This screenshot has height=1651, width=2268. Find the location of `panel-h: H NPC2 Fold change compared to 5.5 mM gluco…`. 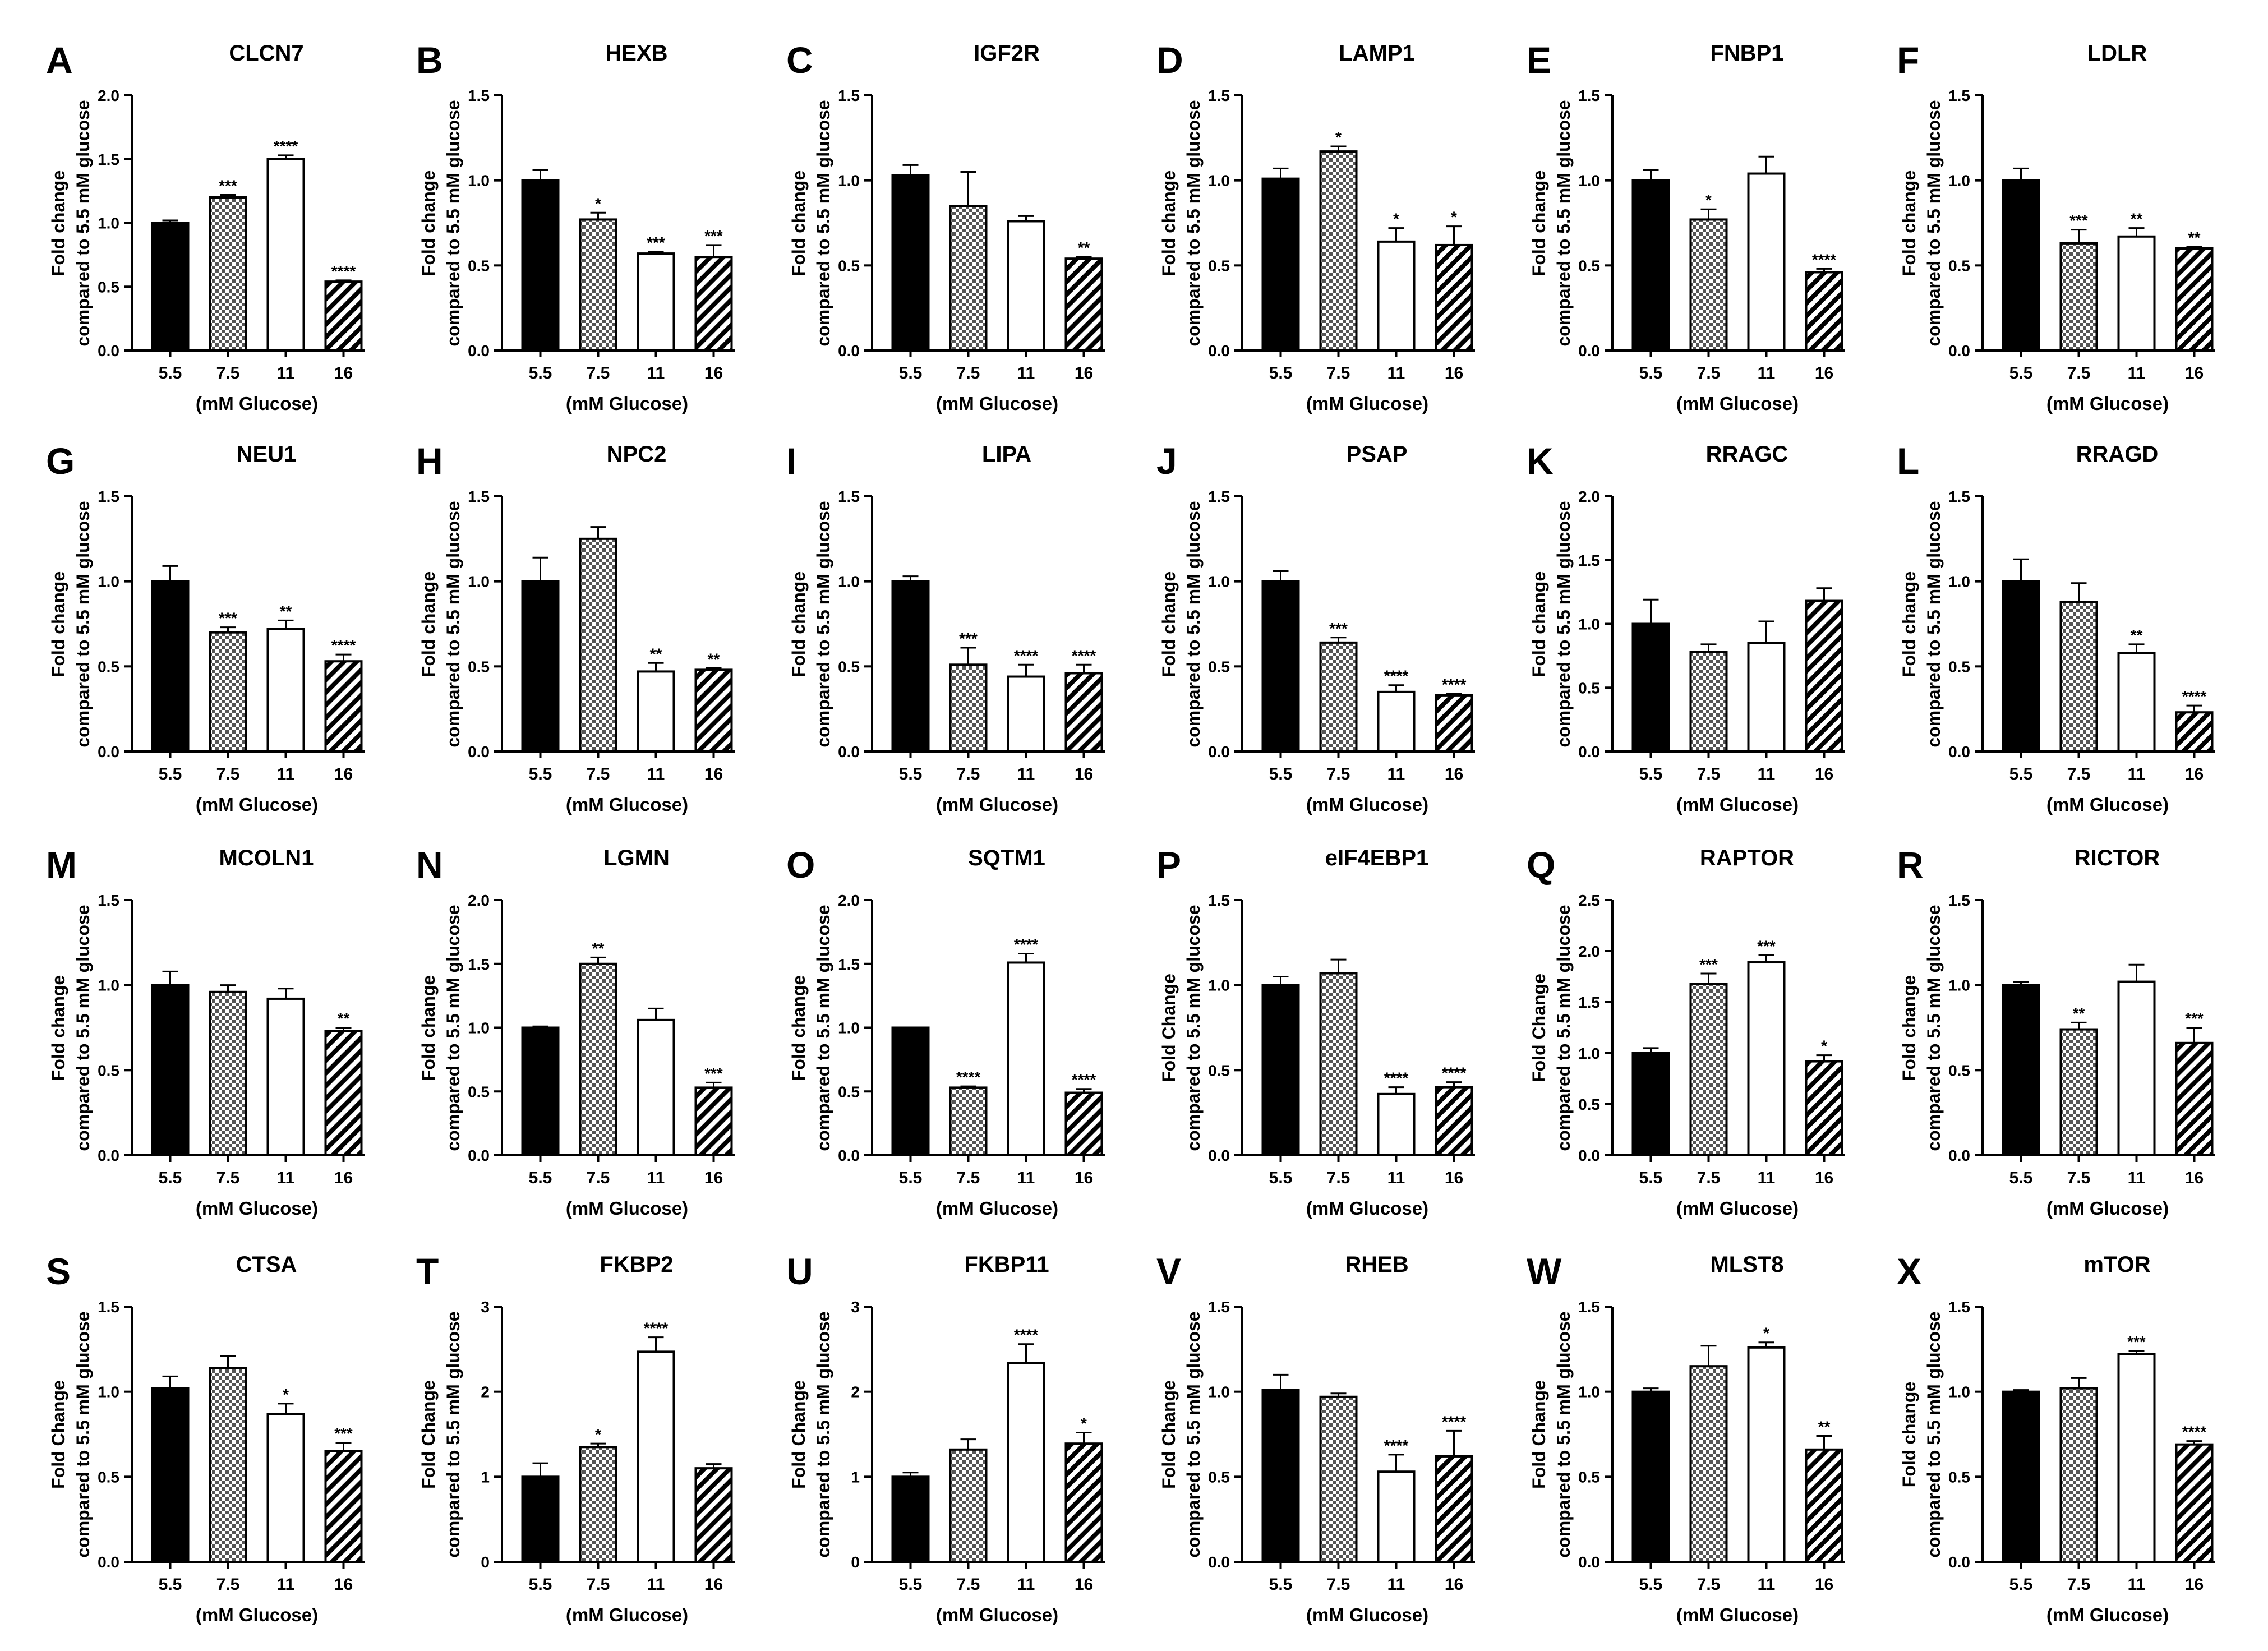

panel-h: H NPC2 Fold change compared to 5.5 mM gluco… is located at coordinates (575, 627).